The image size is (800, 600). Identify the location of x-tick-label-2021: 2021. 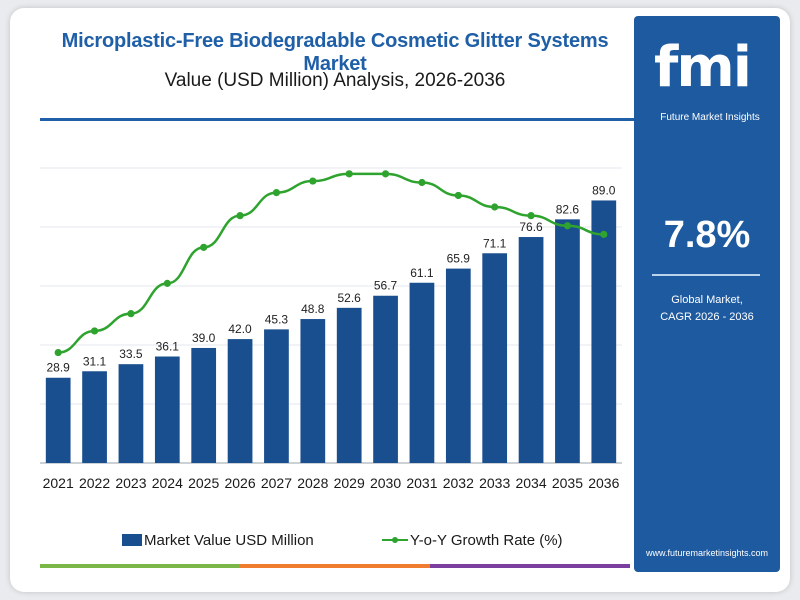
(58, 483).